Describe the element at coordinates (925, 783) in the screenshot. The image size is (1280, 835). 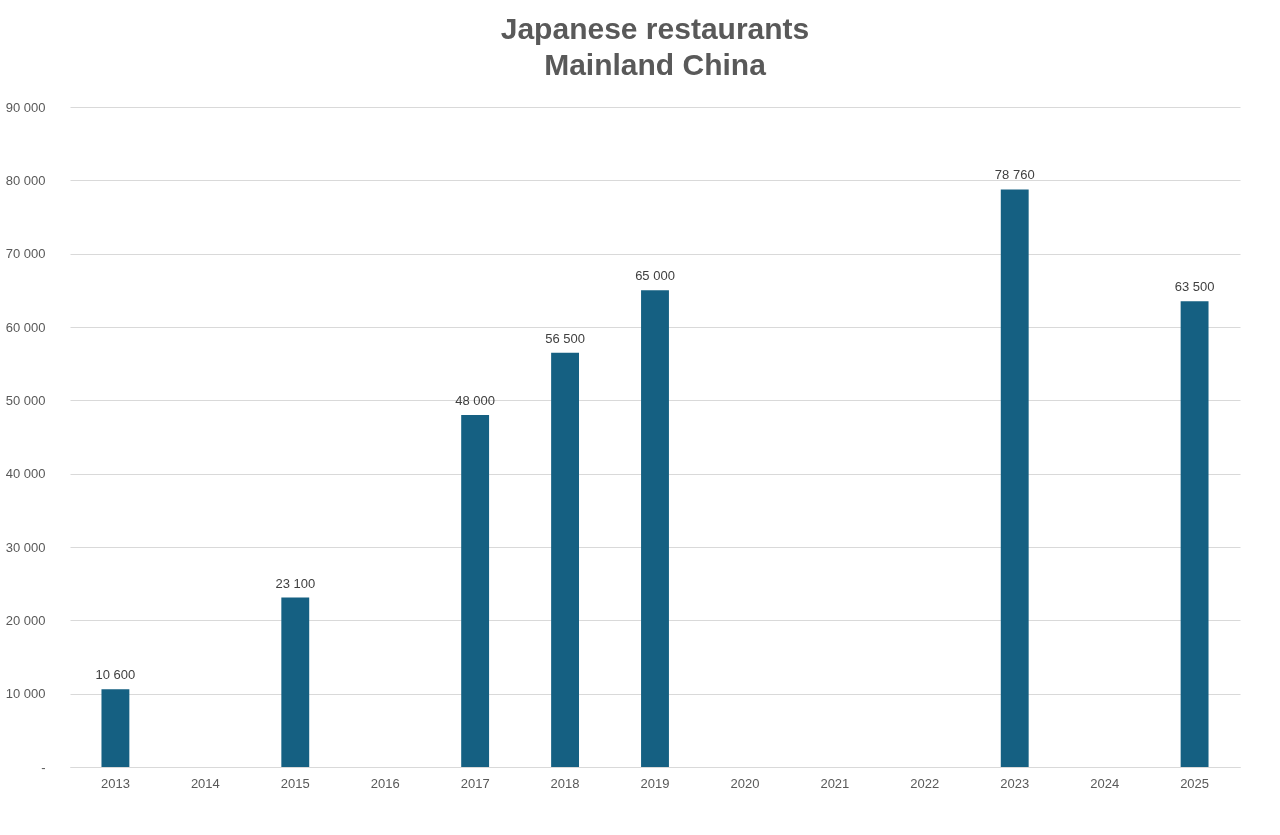
I see `x-tick-label: 2022` at that location.